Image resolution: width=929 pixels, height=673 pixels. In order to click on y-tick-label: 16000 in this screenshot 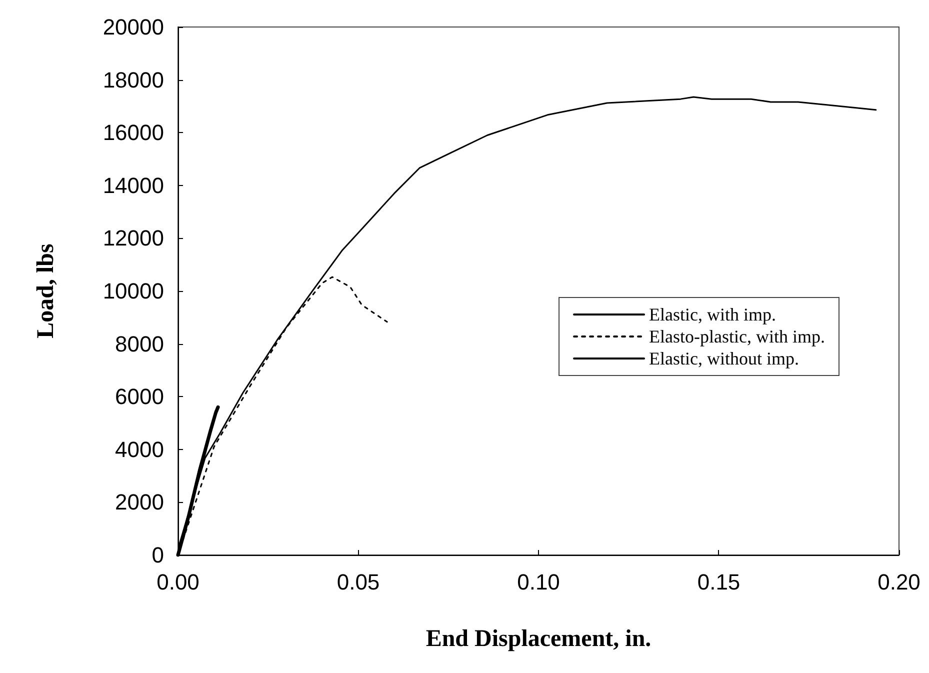, I will do `click(133, 133)`.